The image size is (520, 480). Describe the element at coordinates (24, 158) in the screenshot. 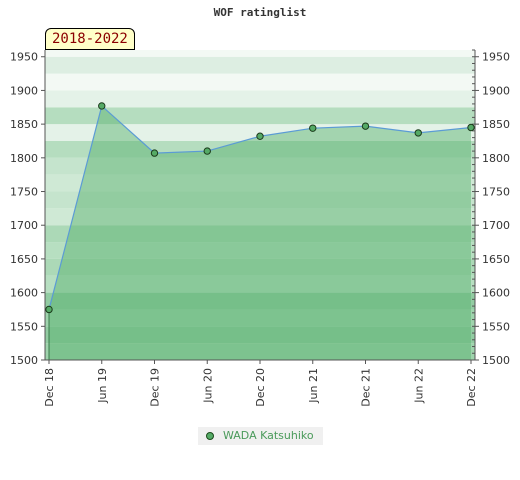

I see `y-tick-label-left: 1800` at that location.